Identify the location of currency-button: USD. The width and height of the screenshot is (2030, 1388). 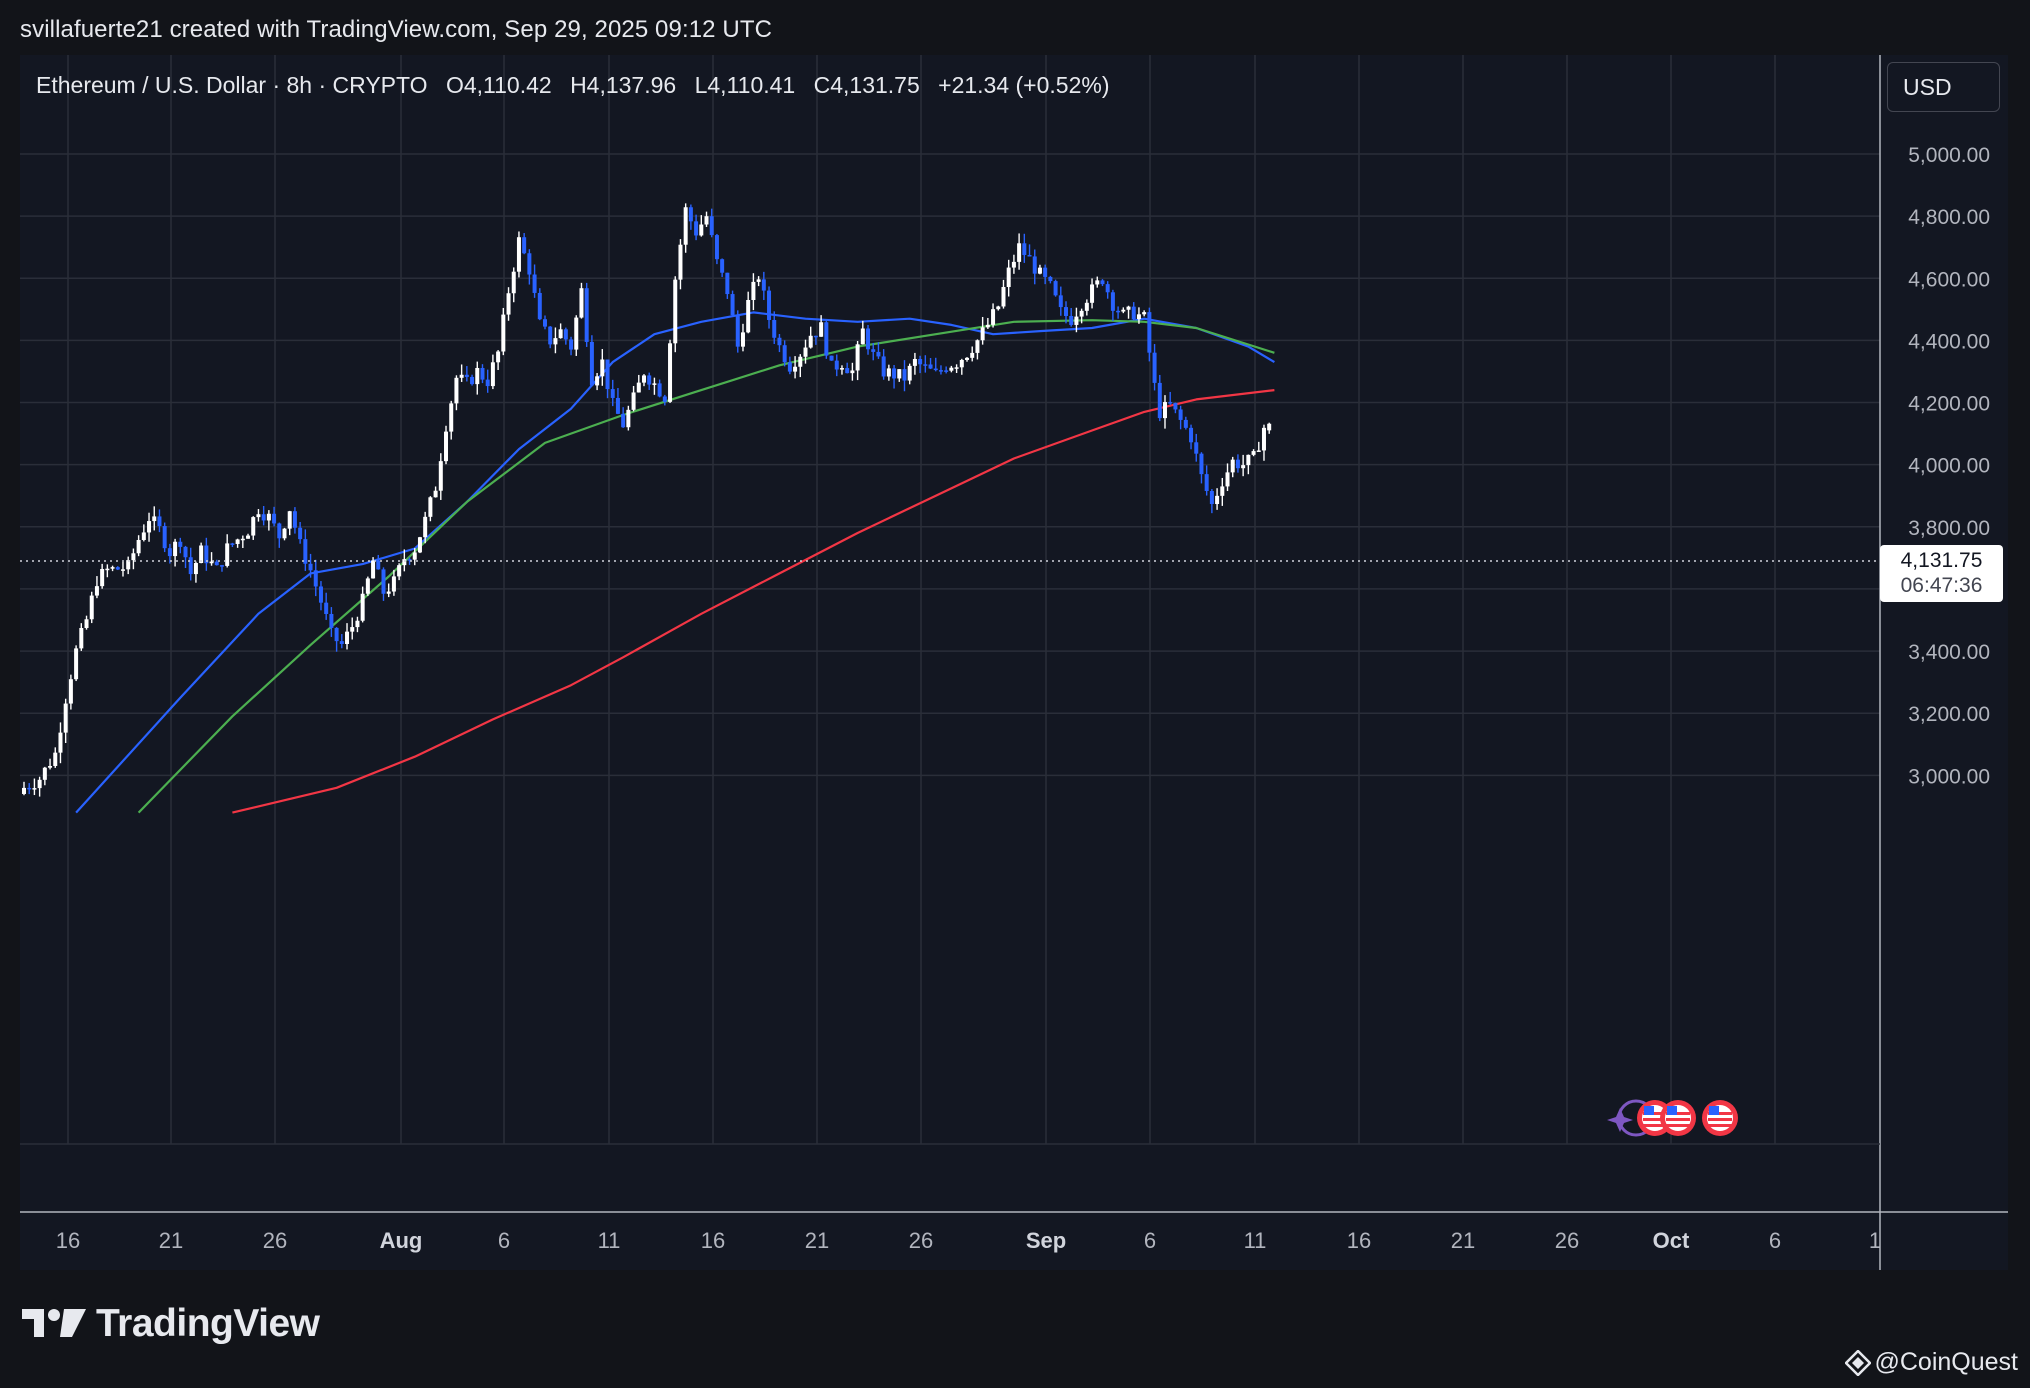
(1943, 87).